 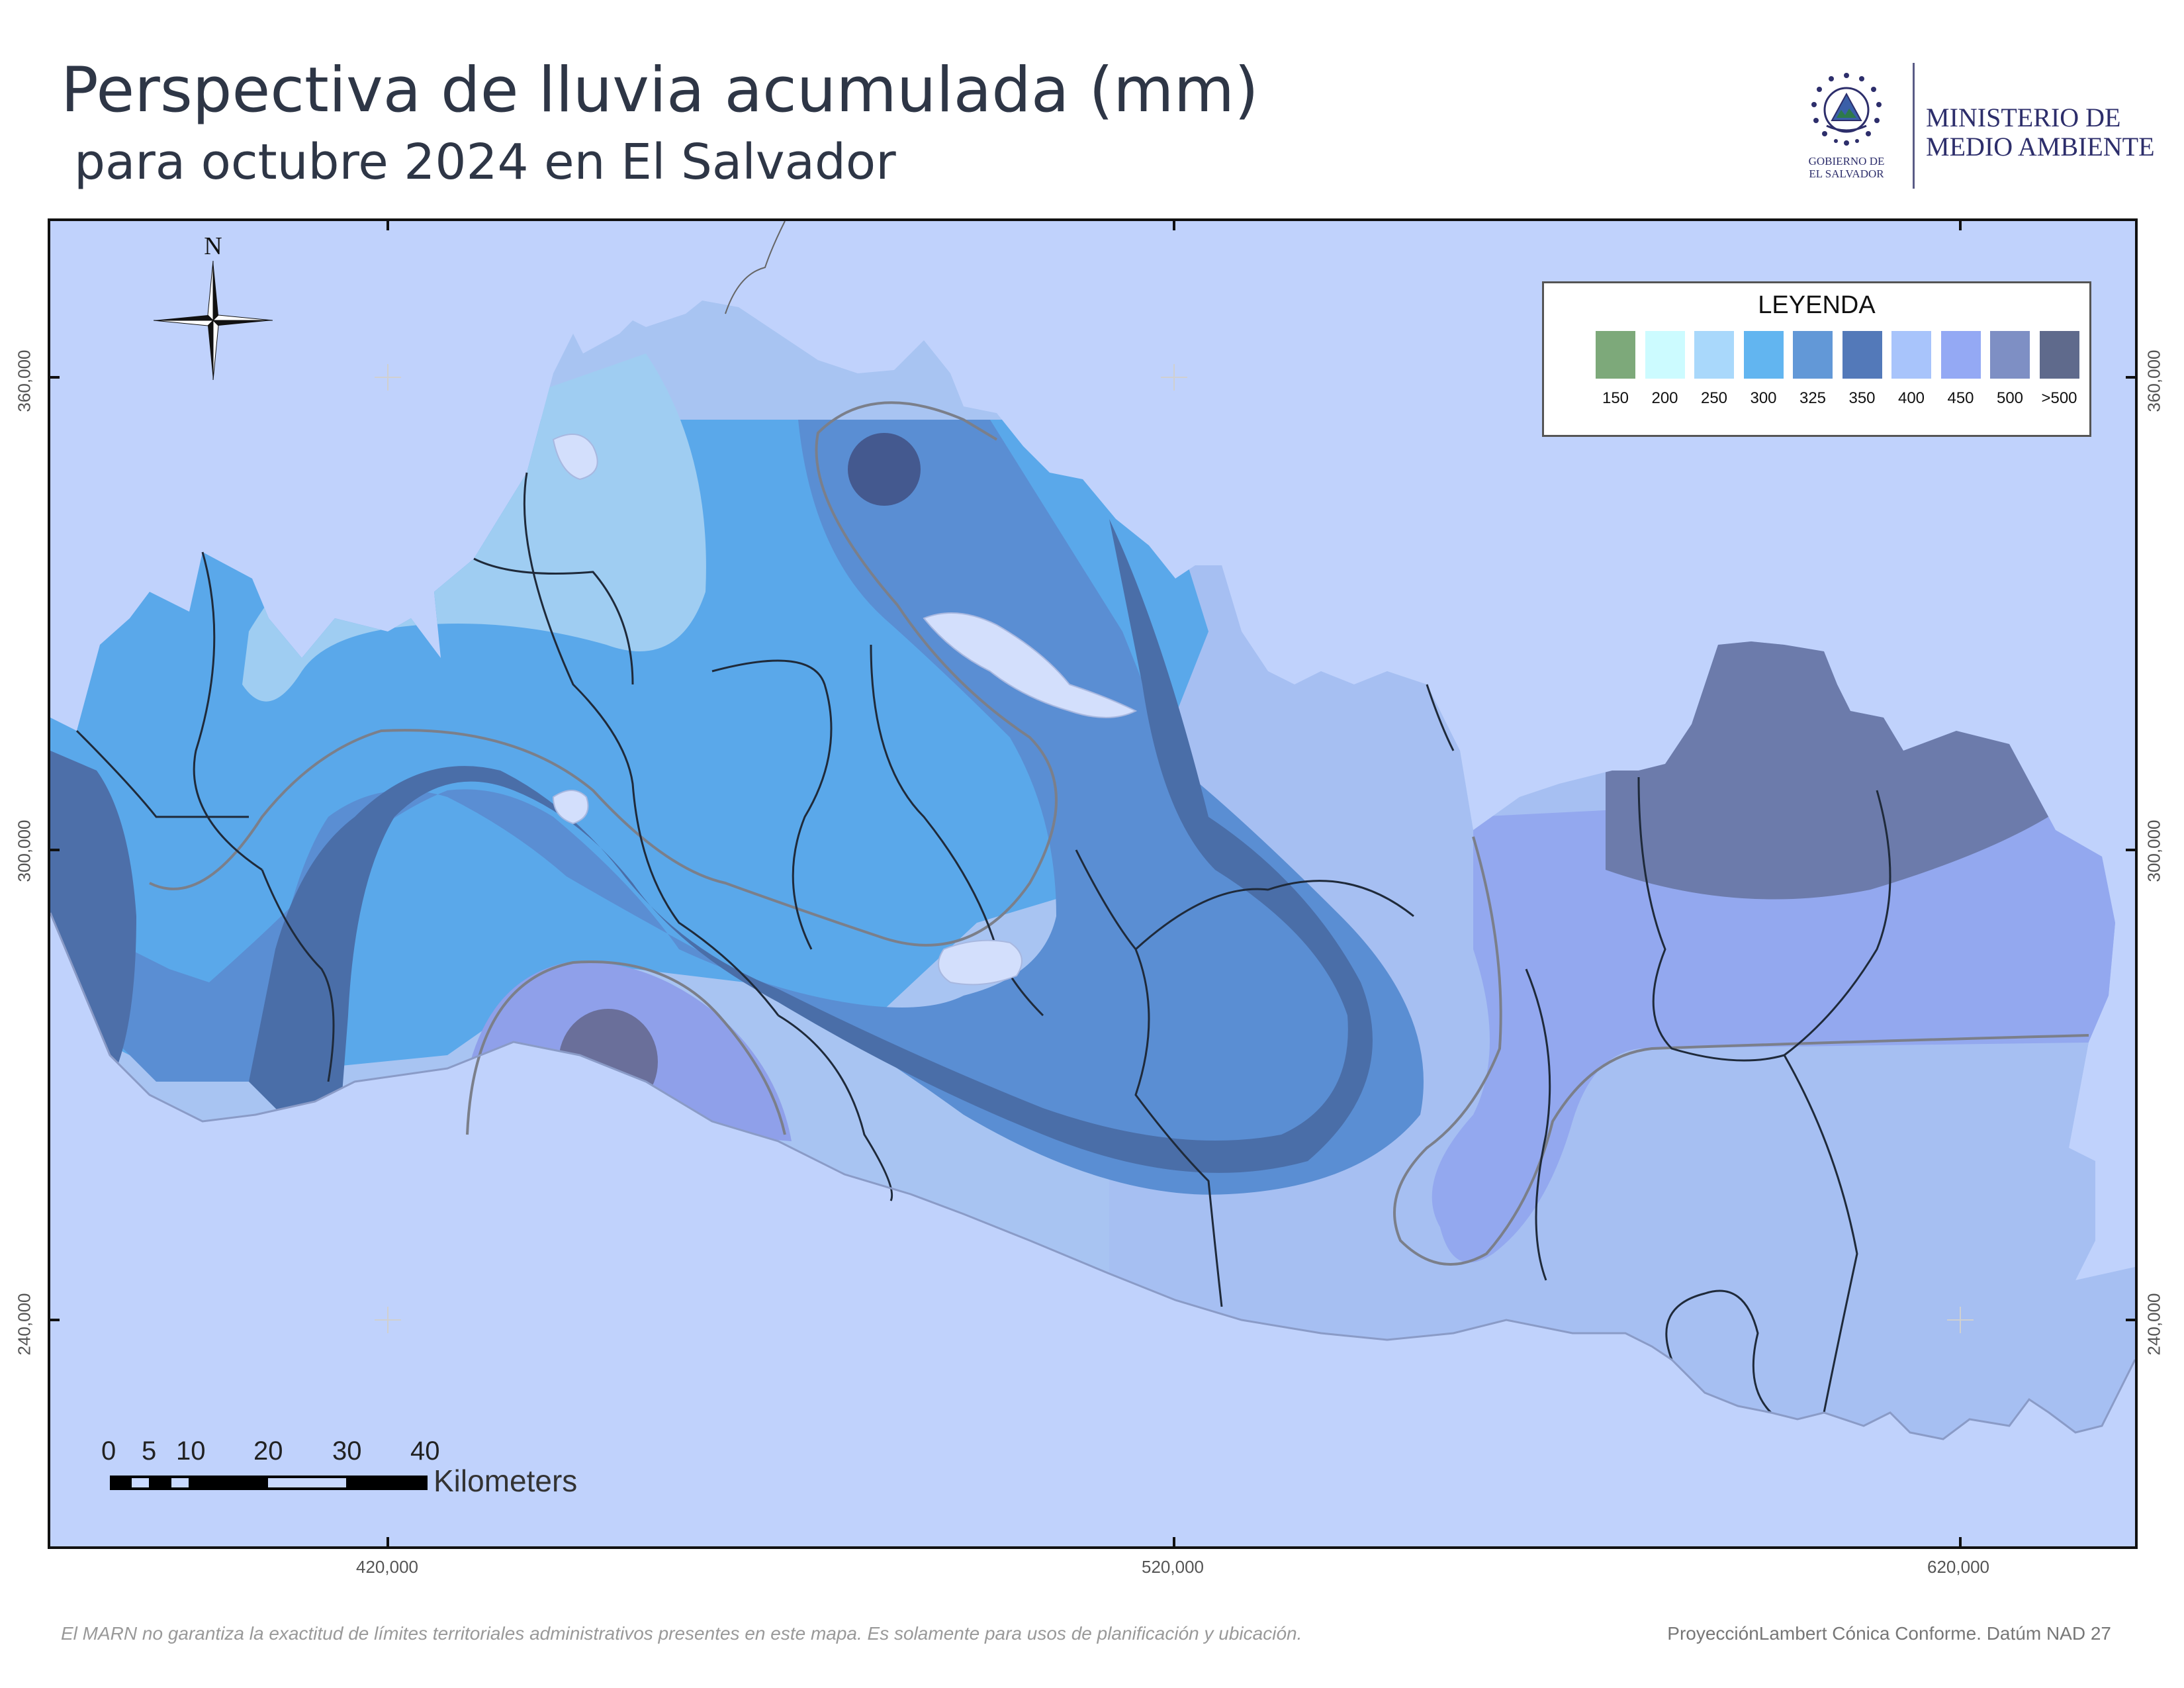 I want to click on zone-325-west-edge, so click(x=93, y=909).